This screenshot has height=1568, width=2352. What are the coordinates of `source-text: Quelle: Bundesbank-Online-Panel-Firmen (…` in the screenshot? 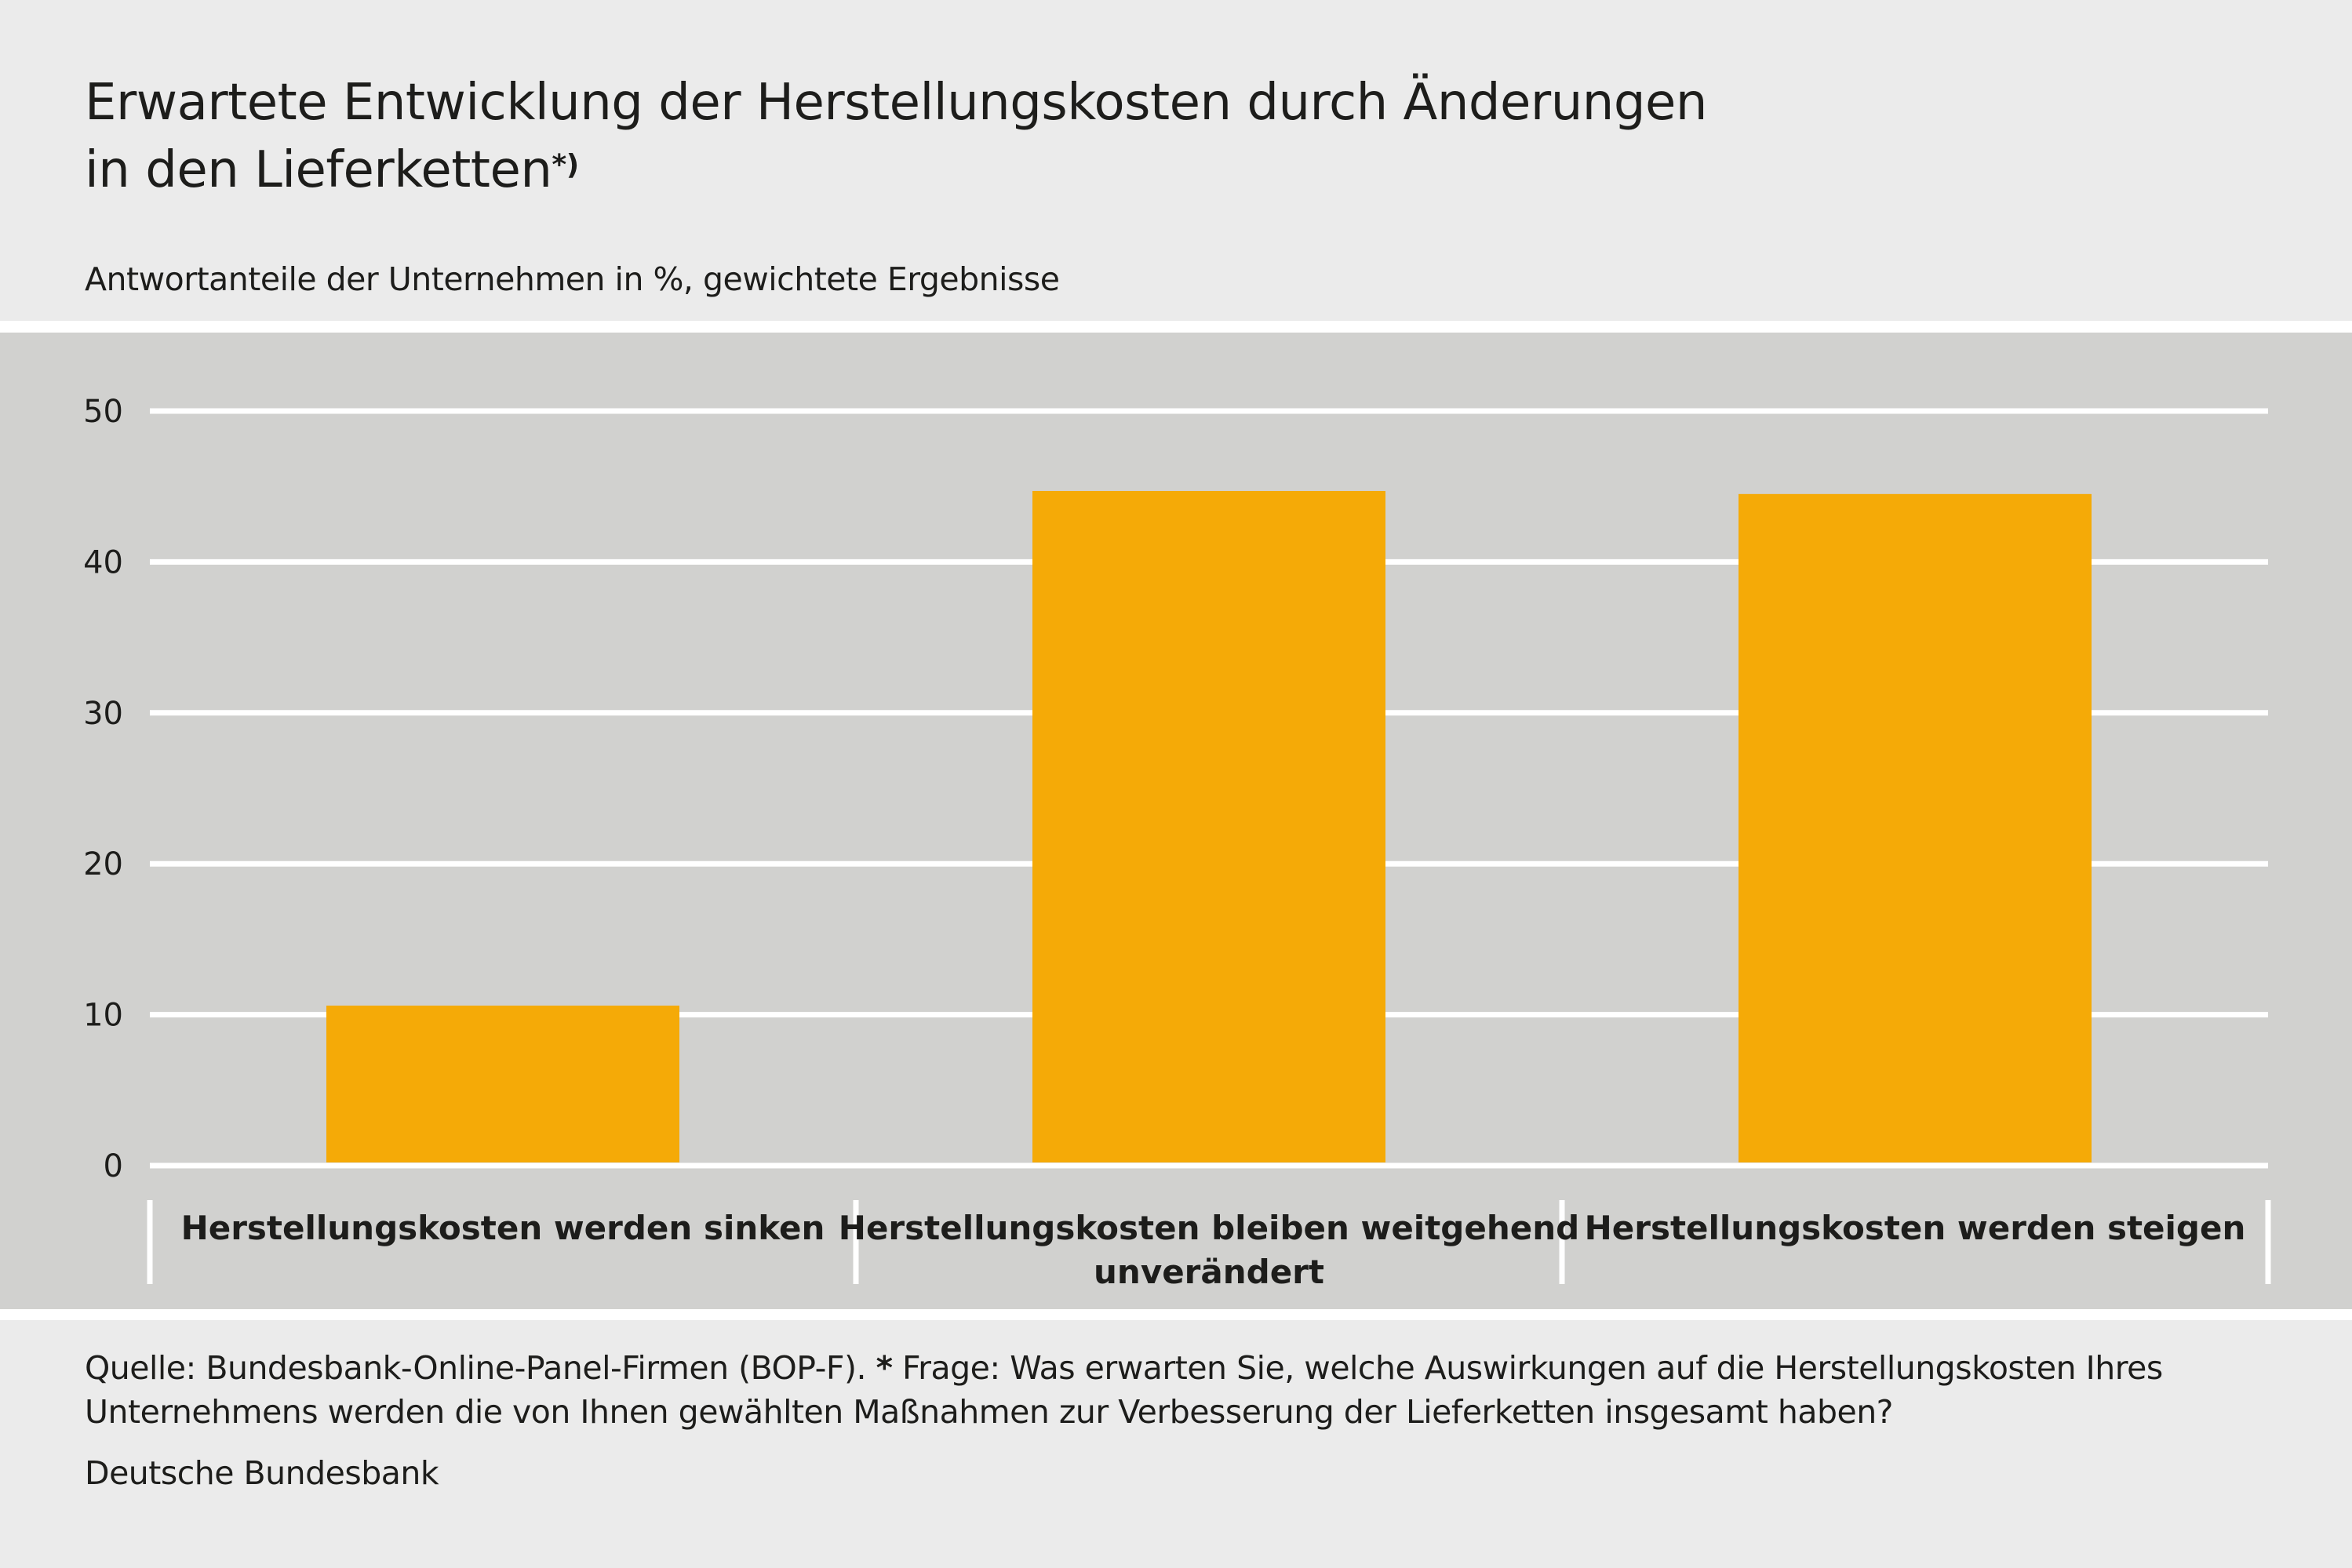 It's located at (480, 1368).